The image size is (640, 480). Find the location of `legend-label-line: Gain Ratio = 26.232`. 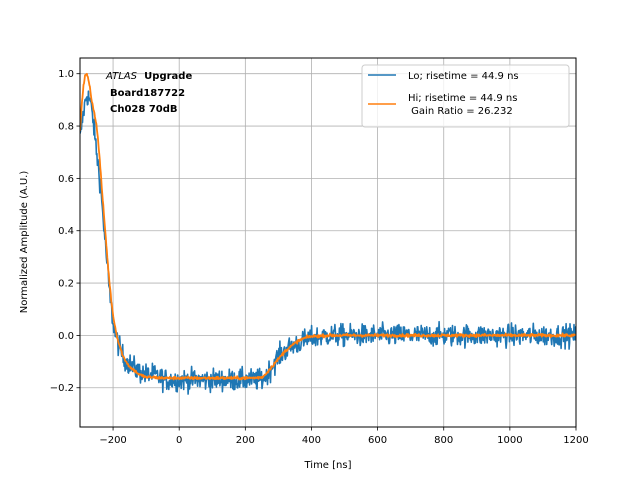

legend-label-line: Gain Ratio = 26.232 is located at coordinates (460, 111).